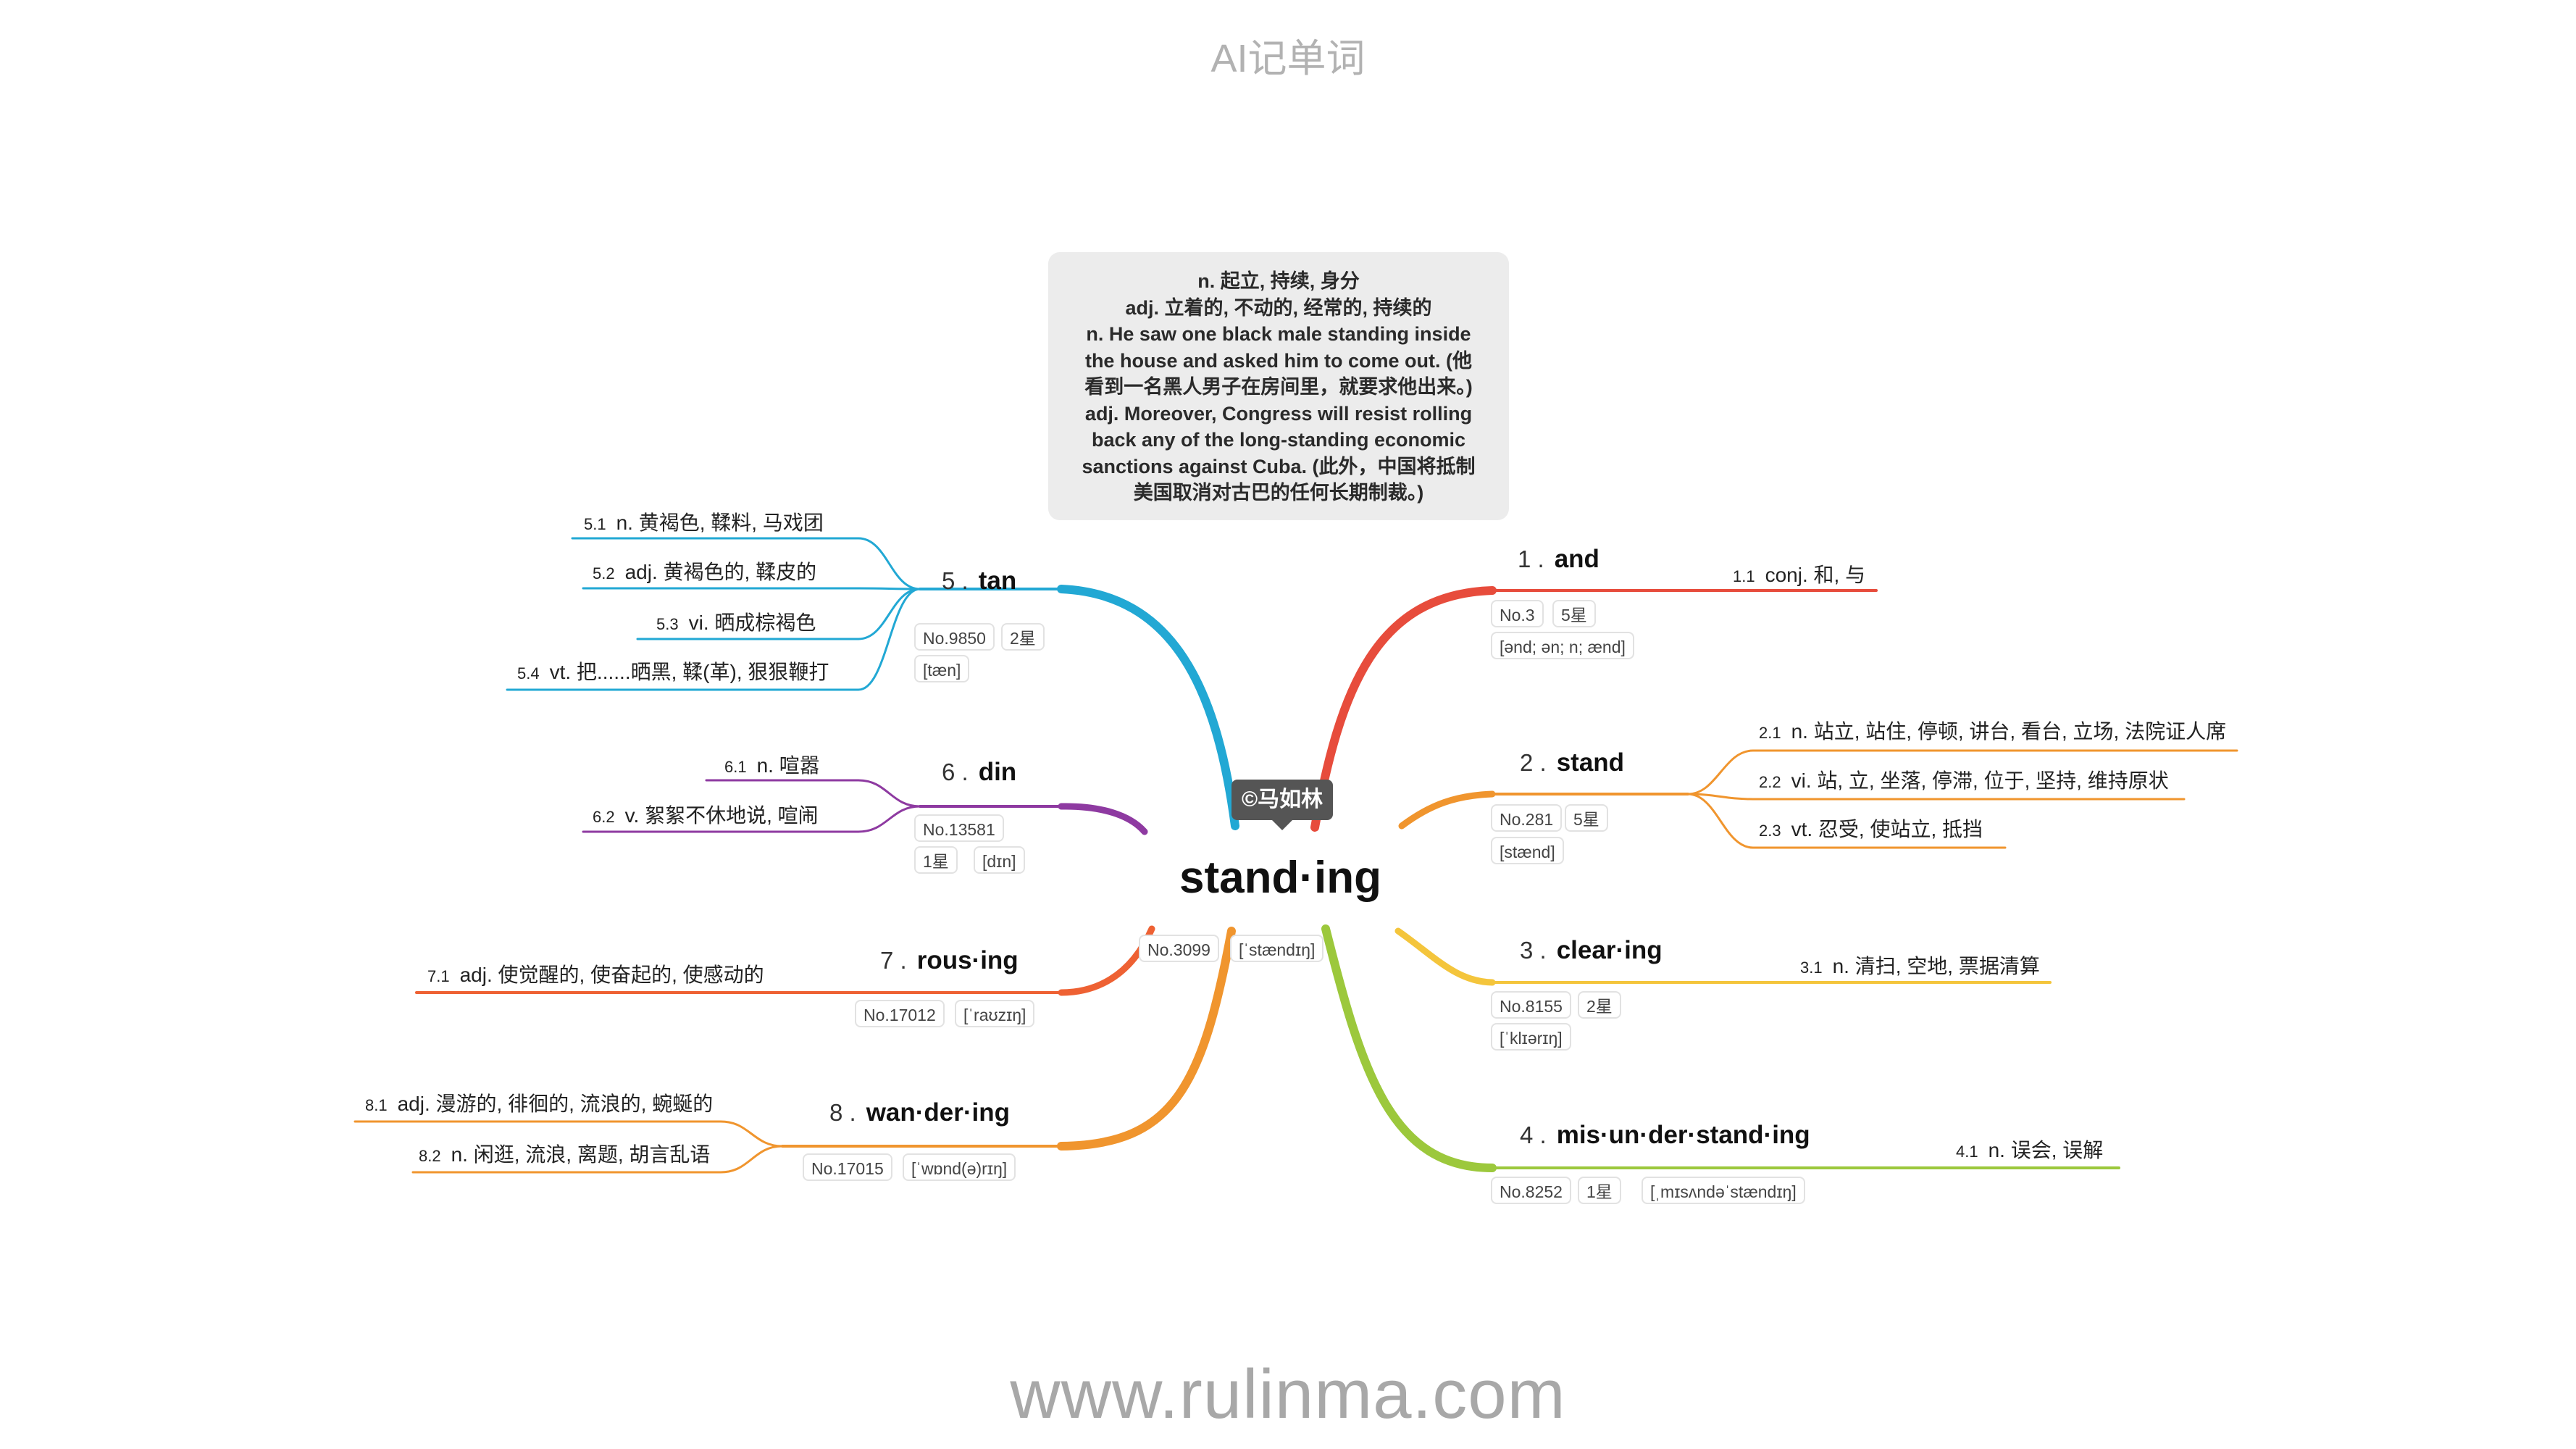 The image size is (2576, 1449). I want to click on note-line: 看到一名黑人男子在房间里，就要求他出来。), so click(1278, 387).